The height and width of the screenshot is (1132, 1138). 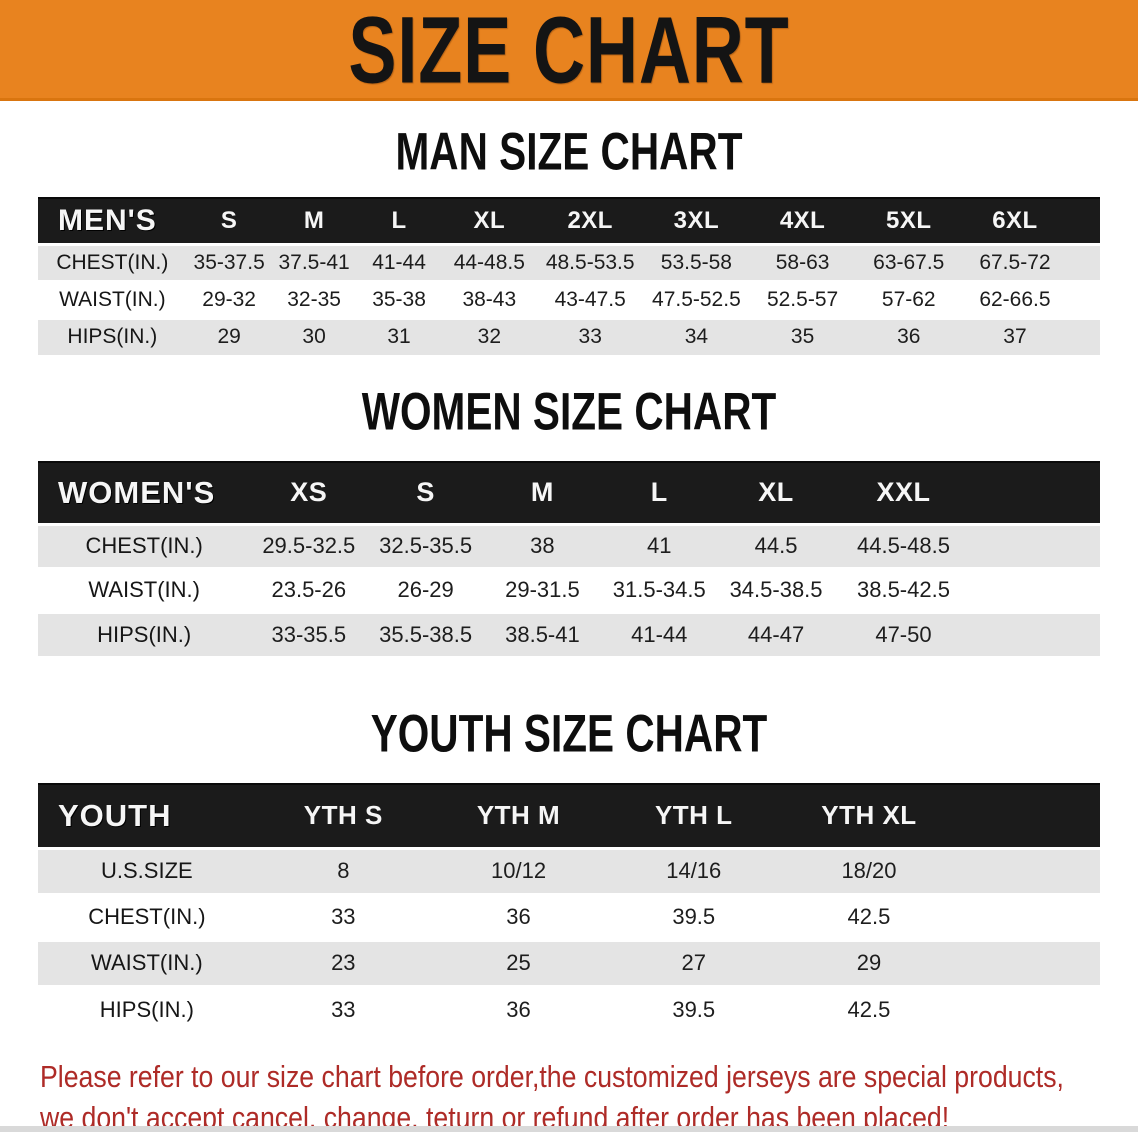 What do you see at coordinates (147, 870) in the screenshot?
I see `row-label: U.S.SIZE` at bounding box center [147, 870].